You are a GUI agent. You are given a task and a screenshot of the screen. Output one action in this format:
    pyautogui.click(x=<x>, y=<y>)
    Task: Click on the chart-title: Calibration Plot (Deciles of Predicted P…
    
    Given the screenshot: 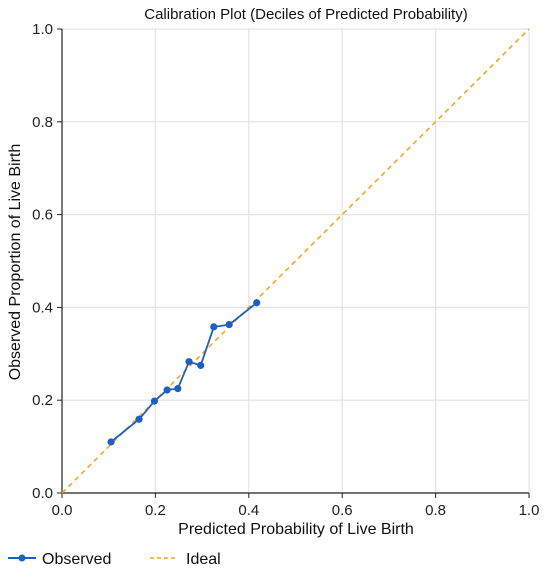 What is the action you would take?
    pyautogui.click(x=305, y=14)
    